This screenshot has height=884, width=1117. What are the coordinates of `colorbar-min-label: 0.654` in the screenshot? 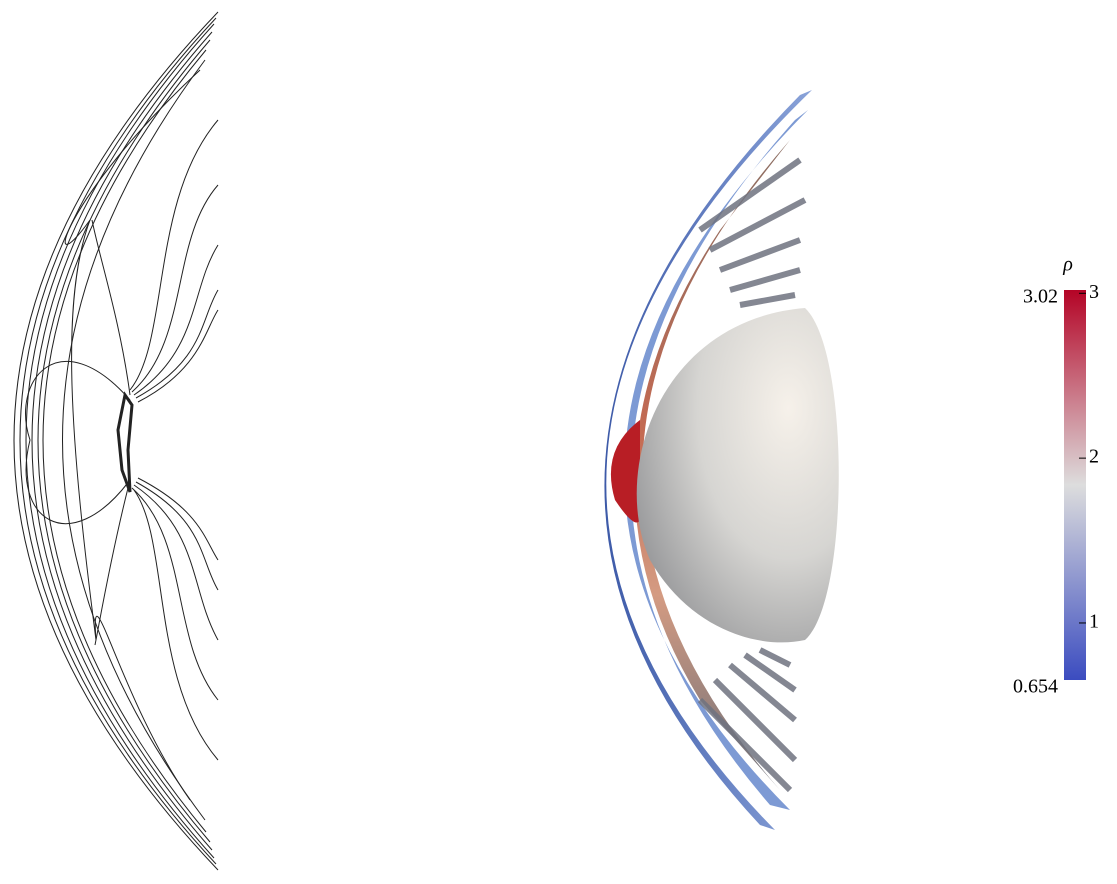 It's located at (1035, 687).